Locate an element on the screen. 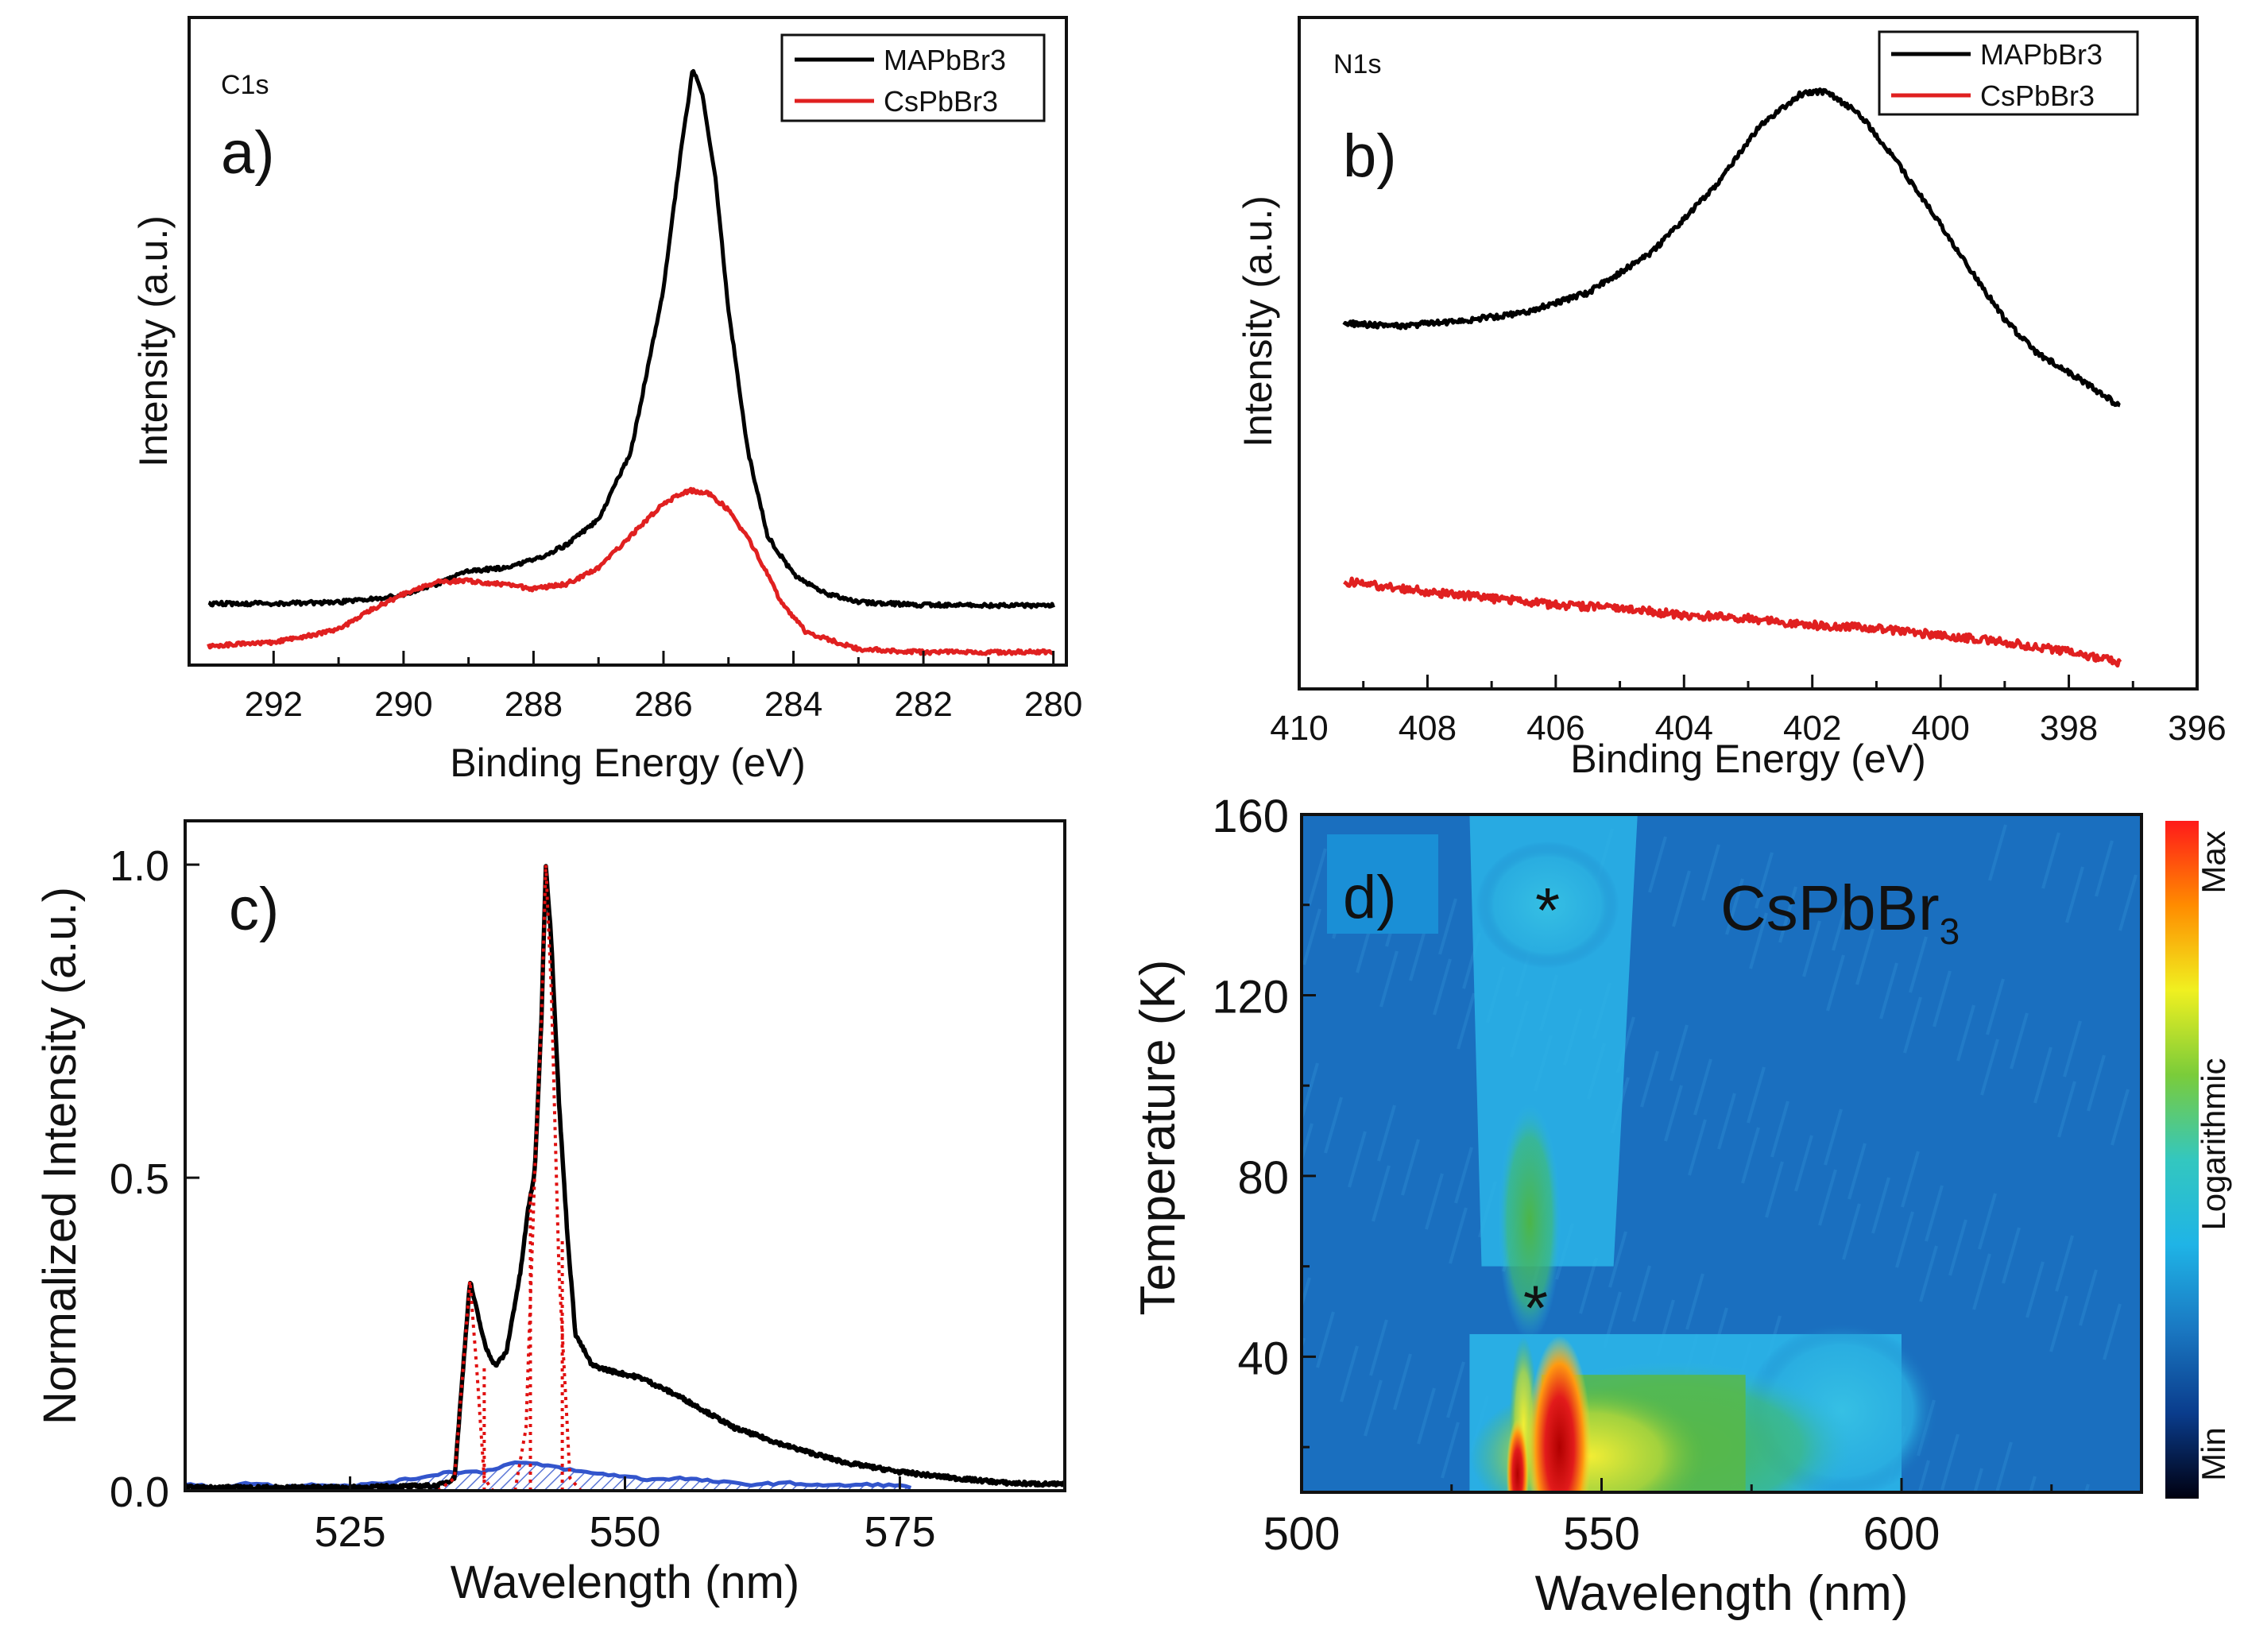  legend-a: MAPbBr3 CsPbBr3 is located at coordinates (913, 77).